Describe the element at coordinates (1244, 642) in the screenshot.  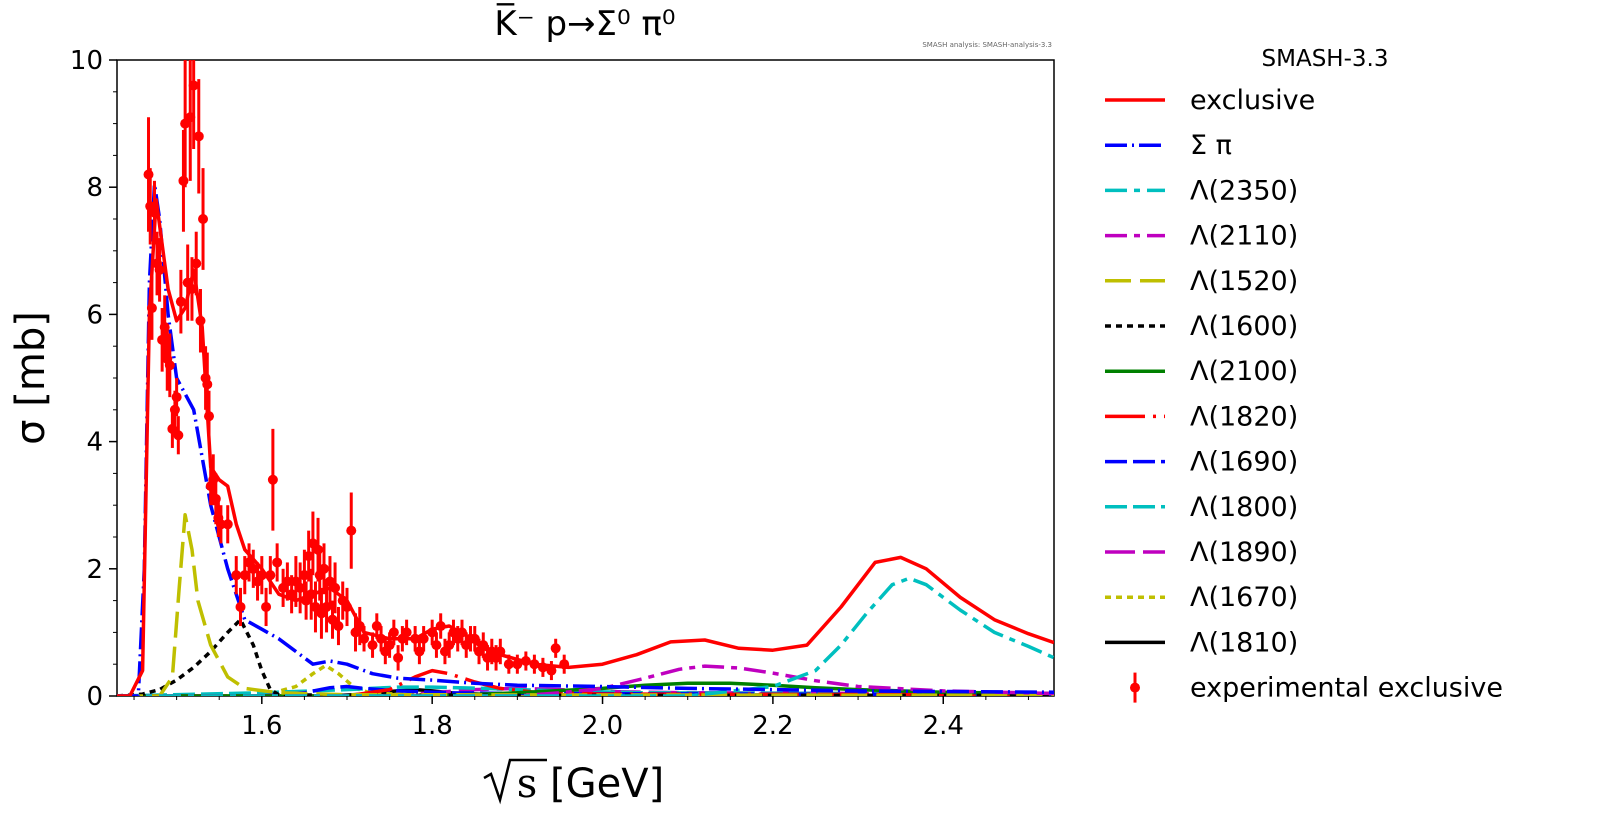
I see `legend-label--1810-: Λ(1810)` at that location.